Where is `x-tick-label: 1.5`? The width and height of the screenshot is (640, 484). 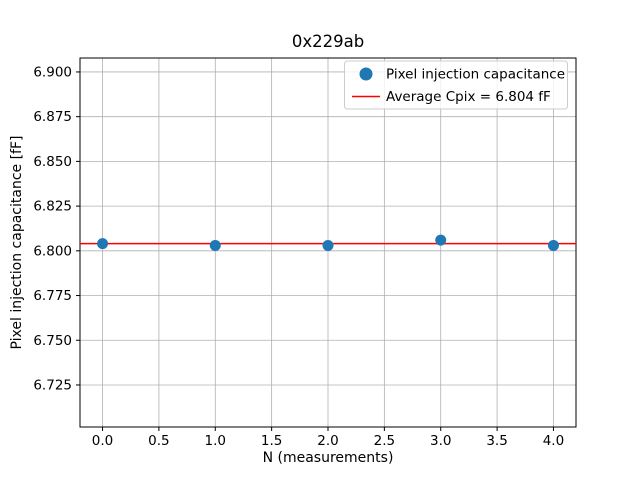
x-tick-label: 1.5 is located at coordinates (271, 441).